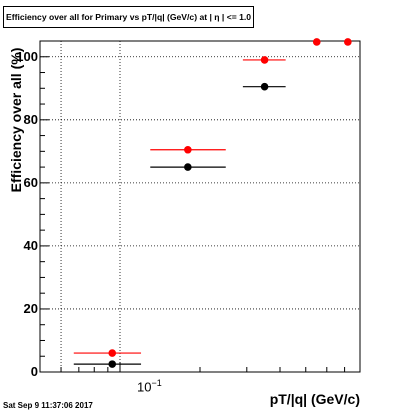 This screenshot has width=400, height=414. I want to click on y-tick-label-20: 20, so click(30, 308).